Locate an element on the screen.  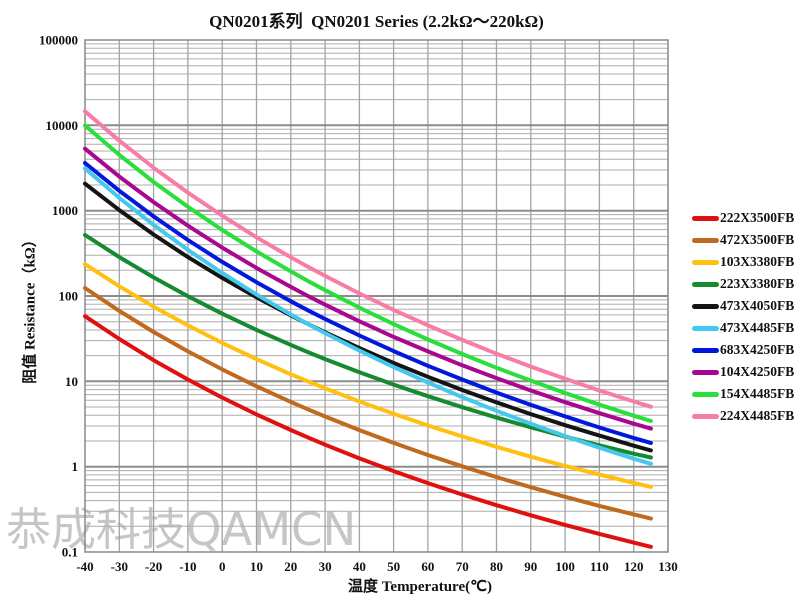
y-tick-label: 10000 is located at coordinates (62, 125).